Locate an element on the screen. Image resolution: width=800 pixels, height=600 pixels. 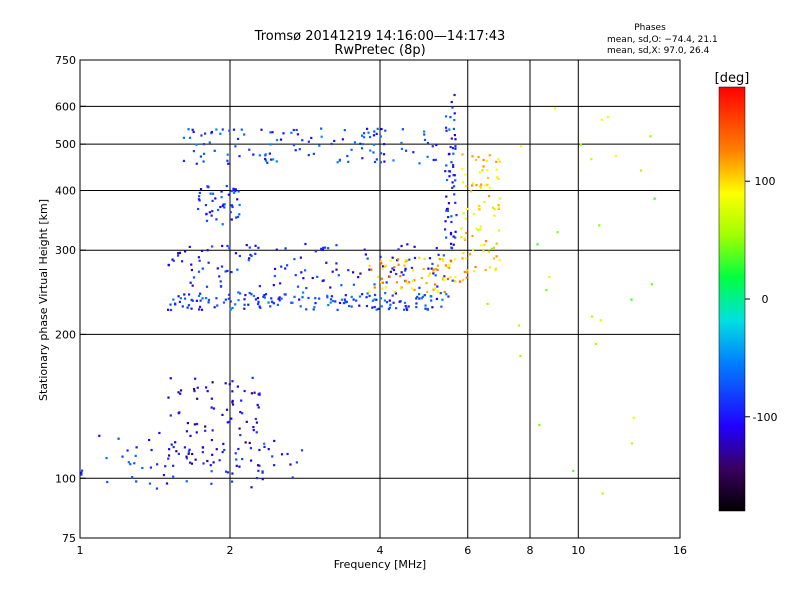
x-tick-label: 6 is located at coordinates (467, 550).